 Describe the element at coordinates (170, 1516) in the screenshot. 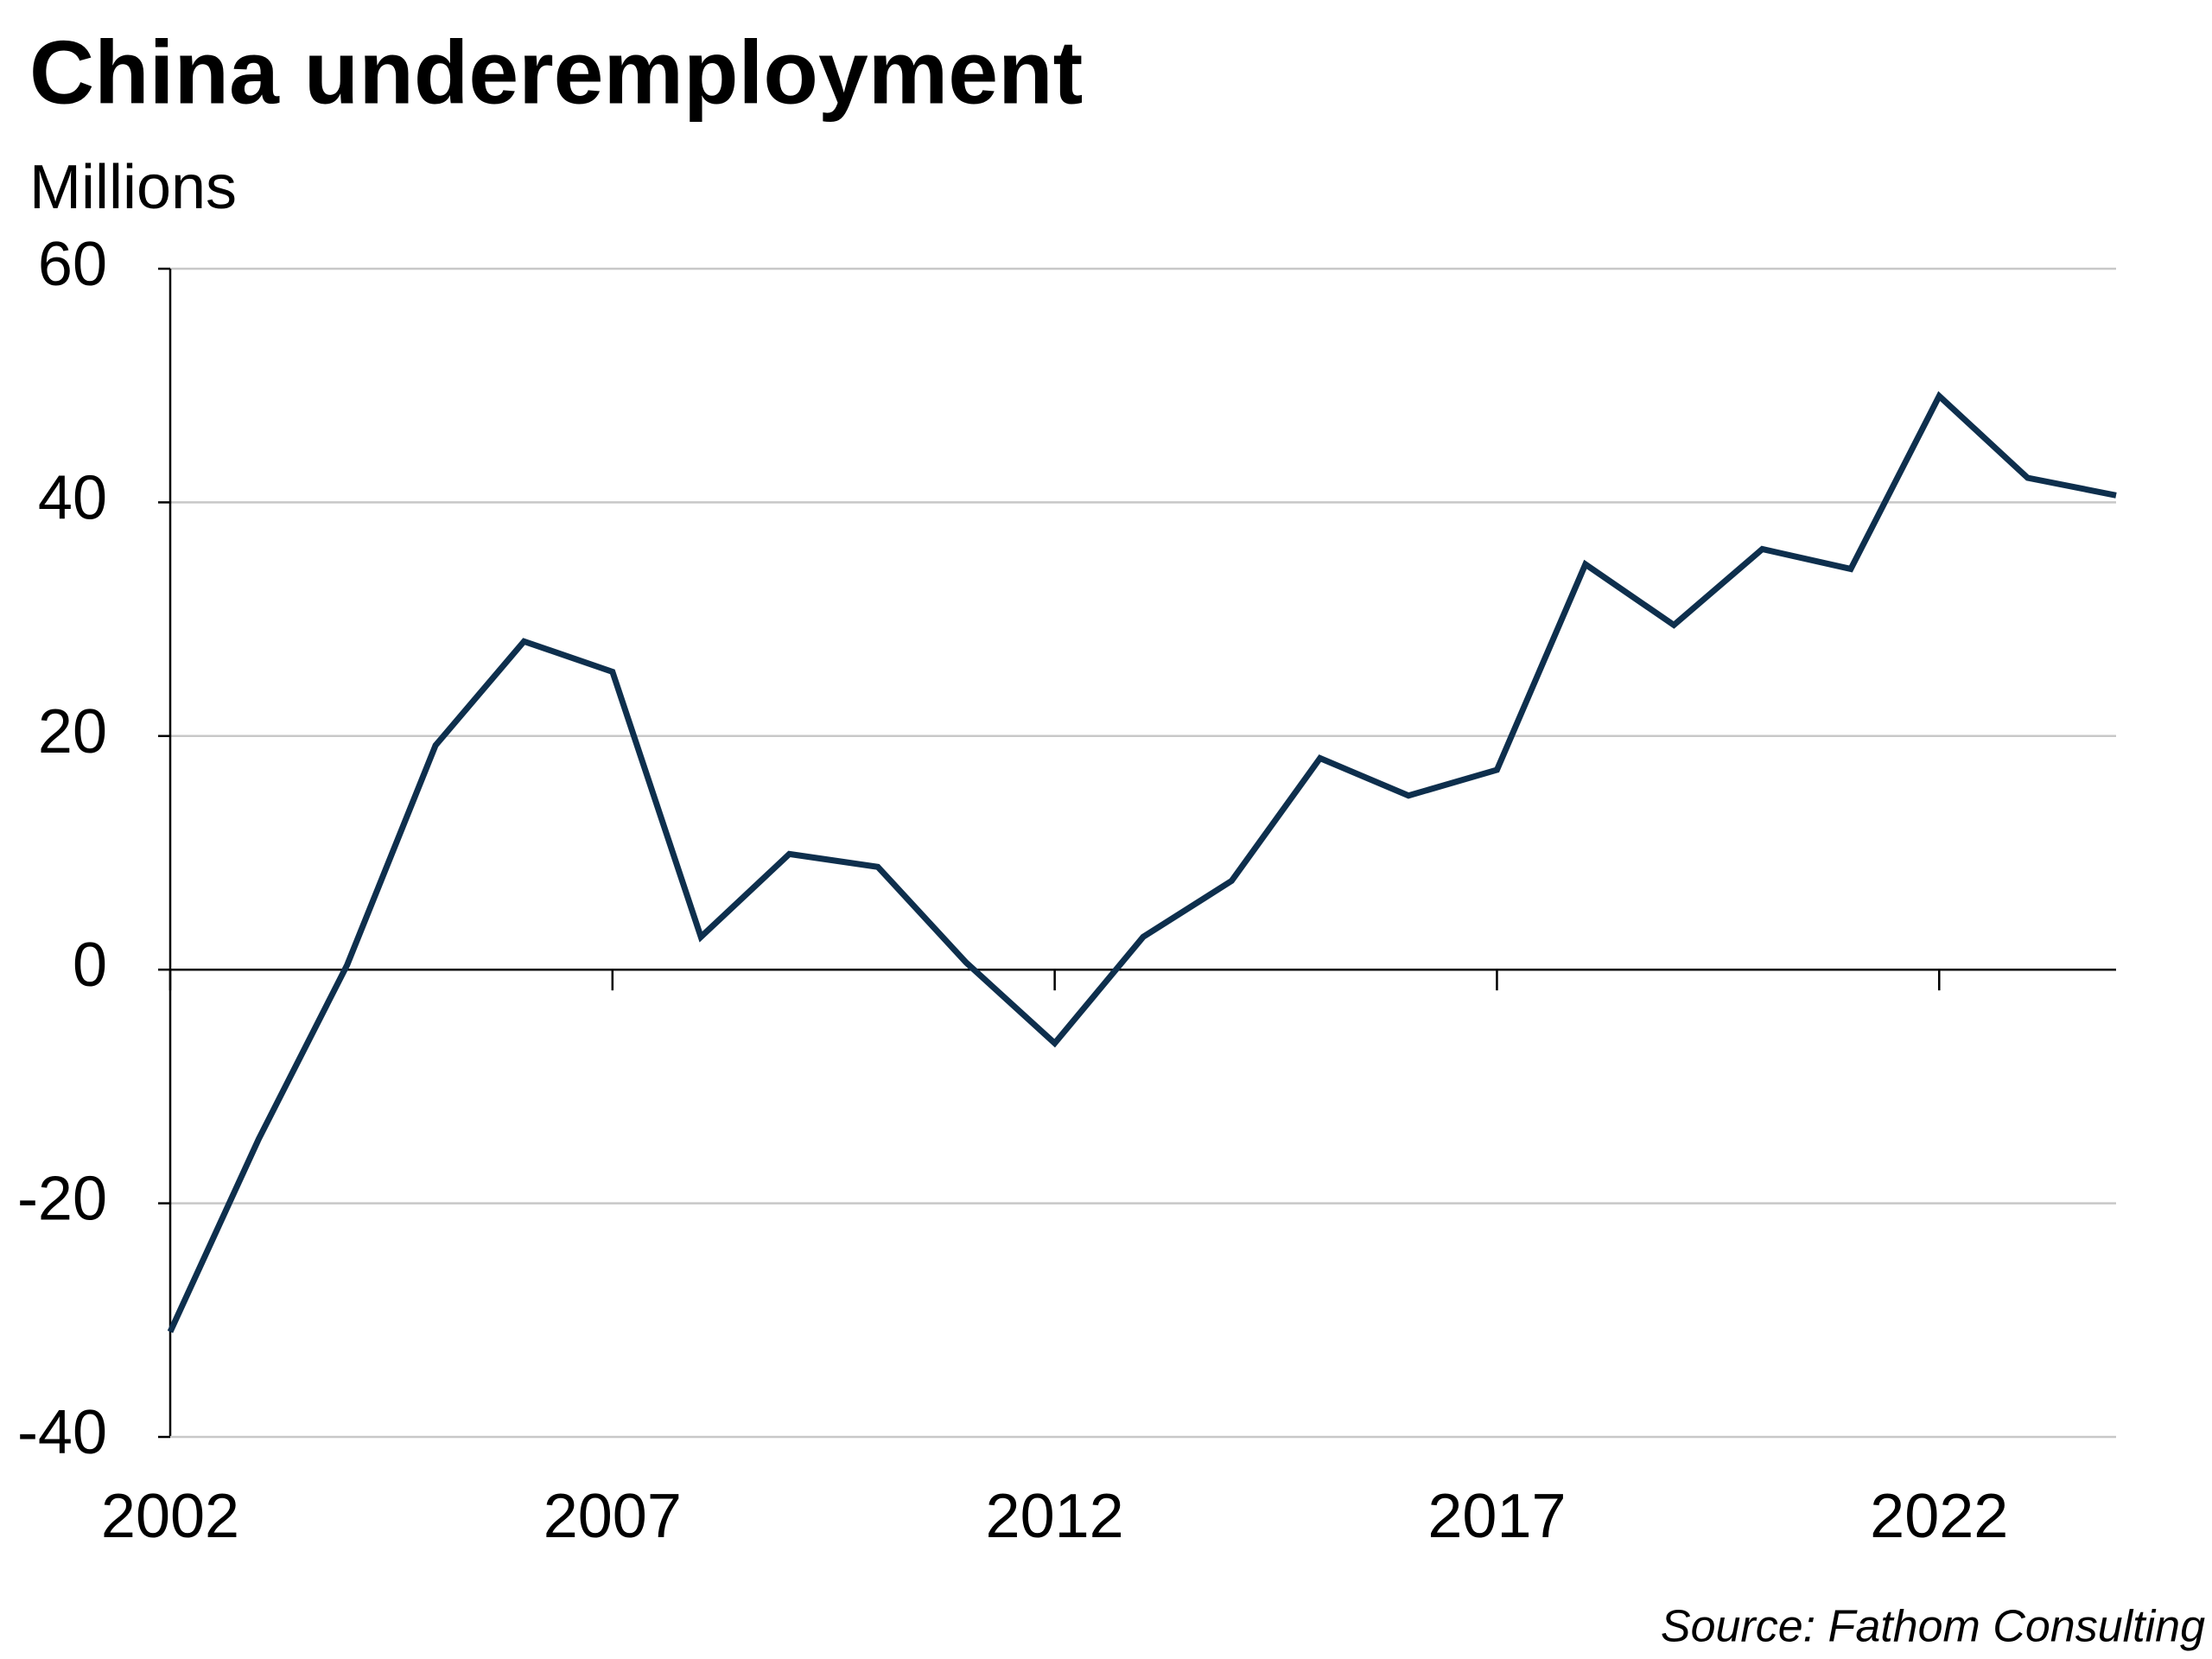

I see `x-tick-label: 2002` at that location.